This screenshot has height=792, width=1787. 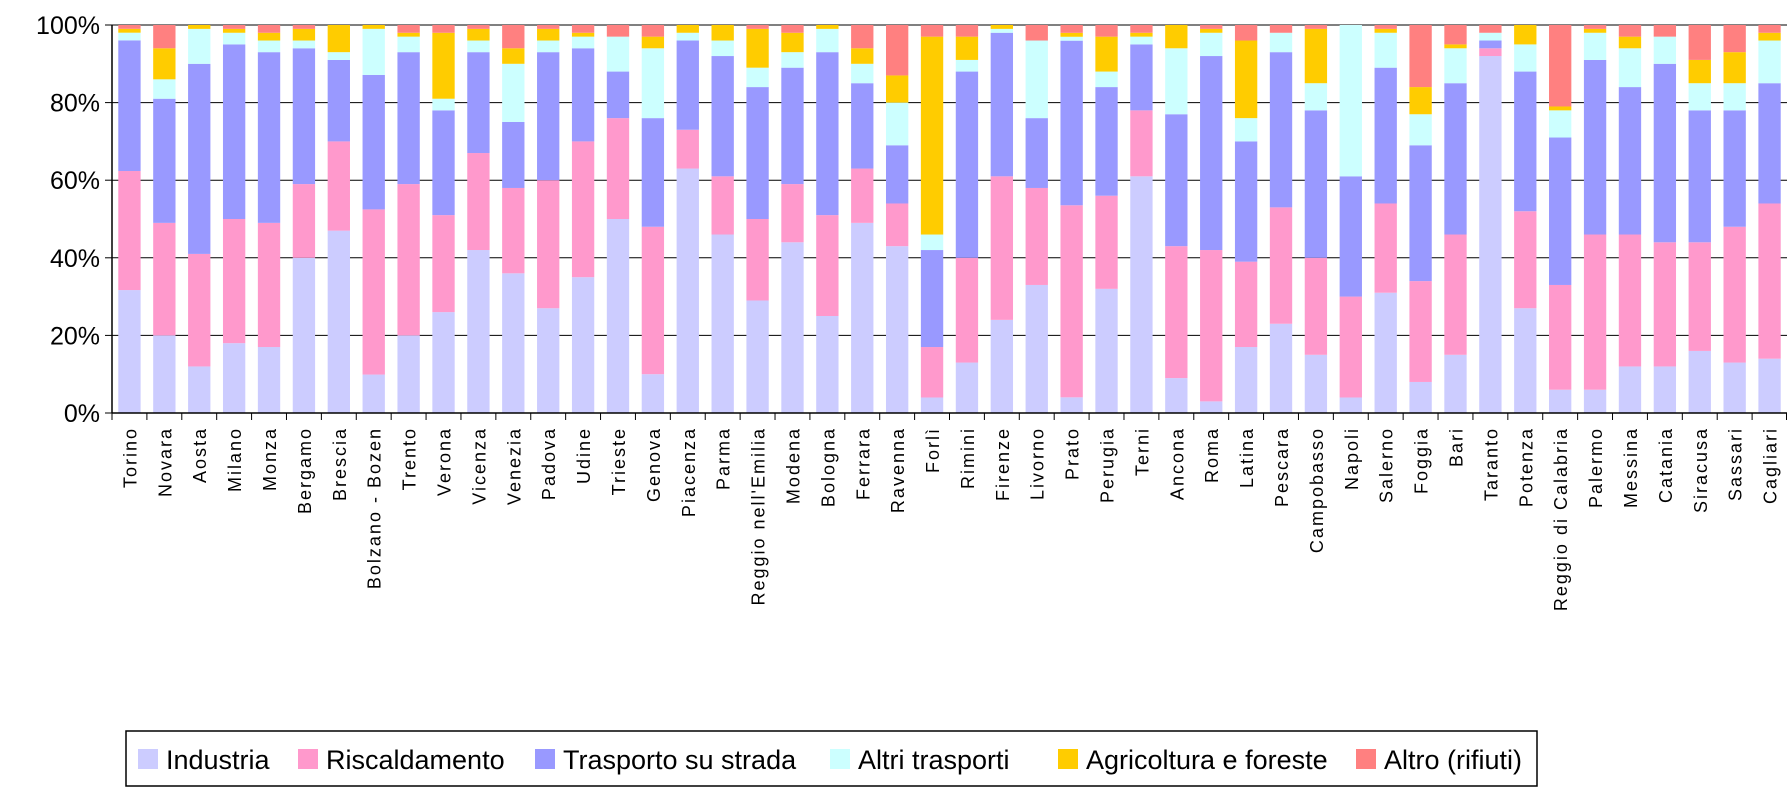 What do you see at coordinates (82, 414) in the screenshot?
I see `y-tick-label: 0%` at bounding box center [82, 414].